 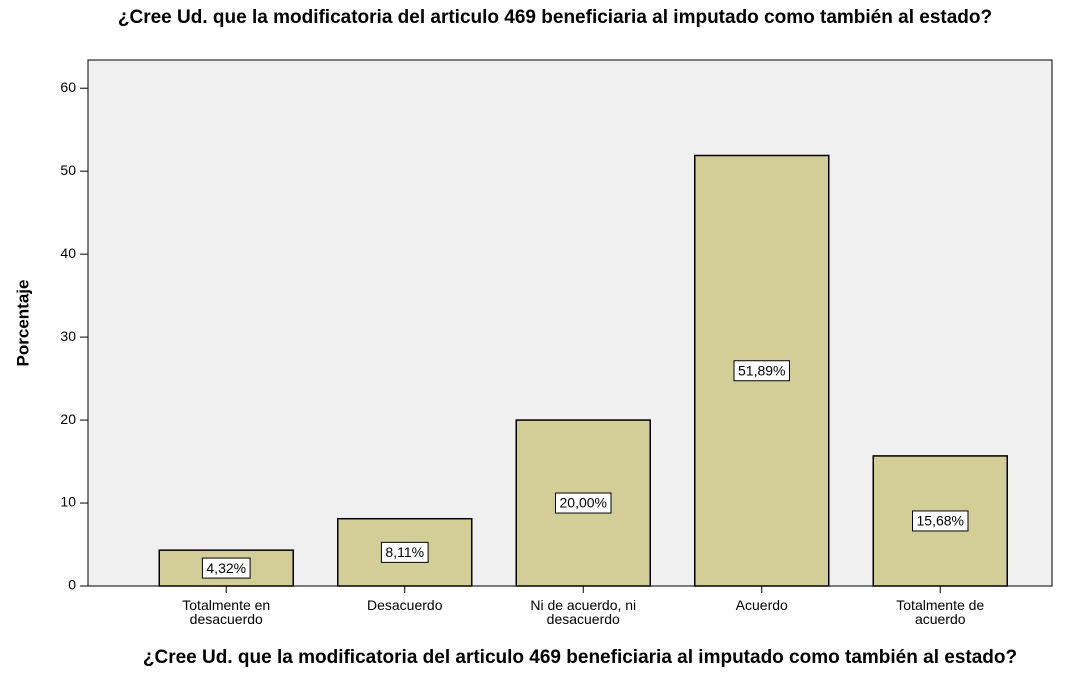 What do you see at coordinates (68, 253) in the screenshot?
I see `y-tick-label: 40` at bounding box center [68, 253].